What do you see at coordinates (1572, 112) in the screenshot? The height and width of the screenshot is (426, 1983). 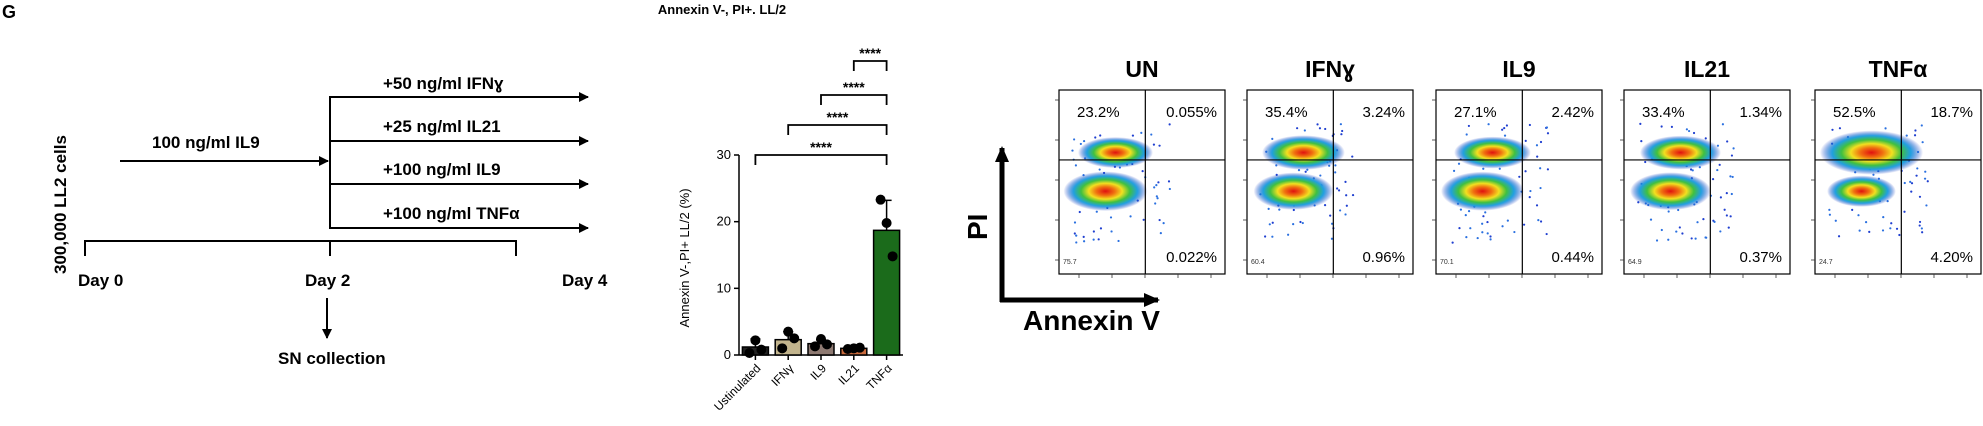 I see `quadrant-label-q2: 2.42%` at bounding box center [1572, 112].